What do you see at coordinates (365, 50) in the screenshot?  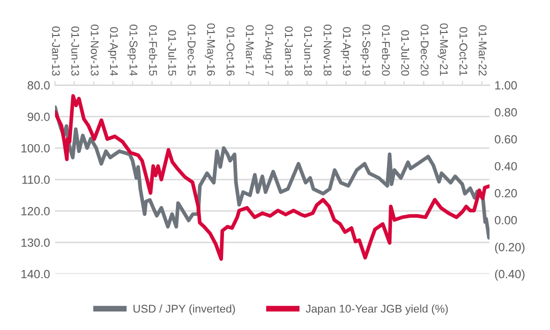 I see `x-tick-label: 01-Sep-19` at bounding box center [365, 50].